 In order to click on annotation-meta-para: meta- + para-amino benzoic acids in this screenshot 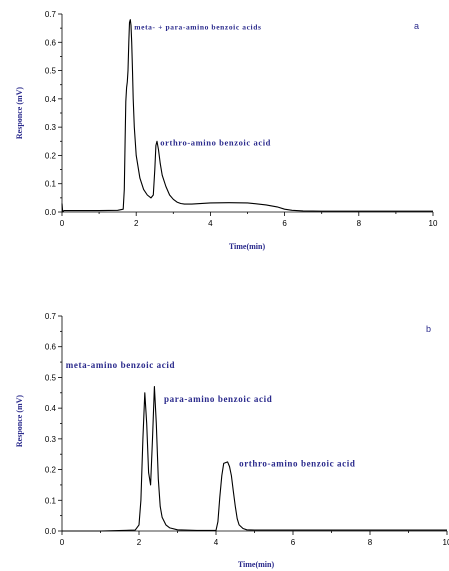, I will do `click(197, 27)`.